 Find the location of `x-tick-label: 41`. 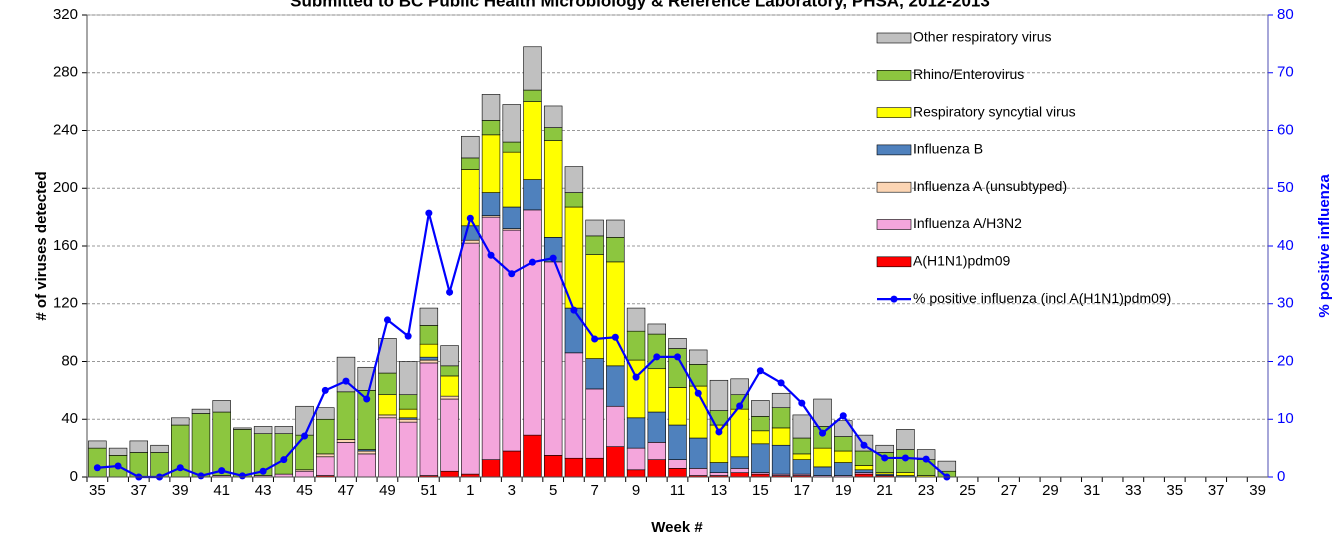

x-tick-label: 41 is located at coordinates (221, 490).